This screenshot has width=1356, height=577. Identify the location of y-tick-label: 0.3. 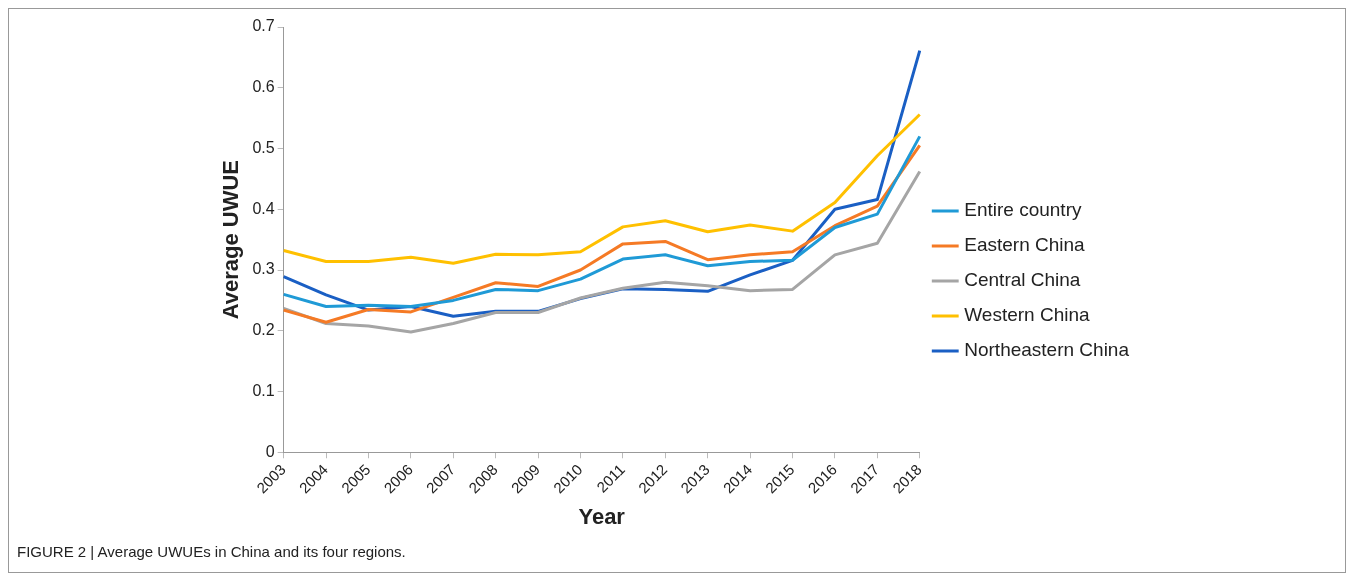
(263, 269).